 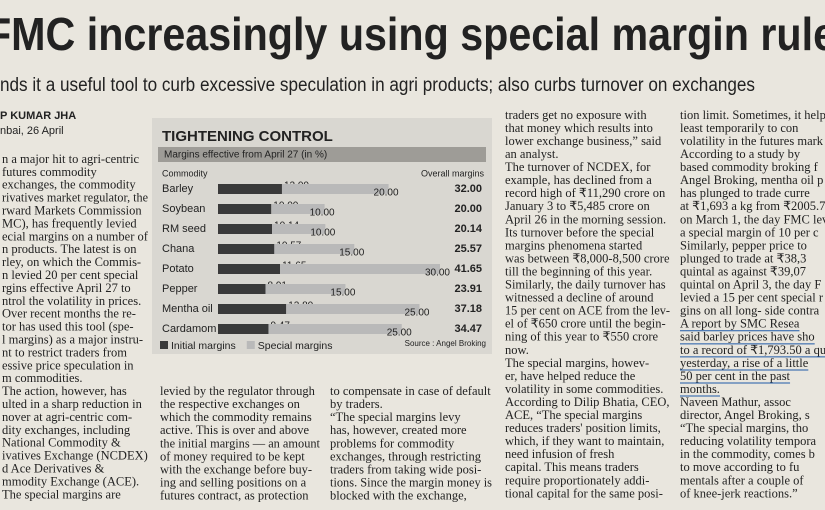 I want to click on category-label: Soybean, so click(x=183, y=209).